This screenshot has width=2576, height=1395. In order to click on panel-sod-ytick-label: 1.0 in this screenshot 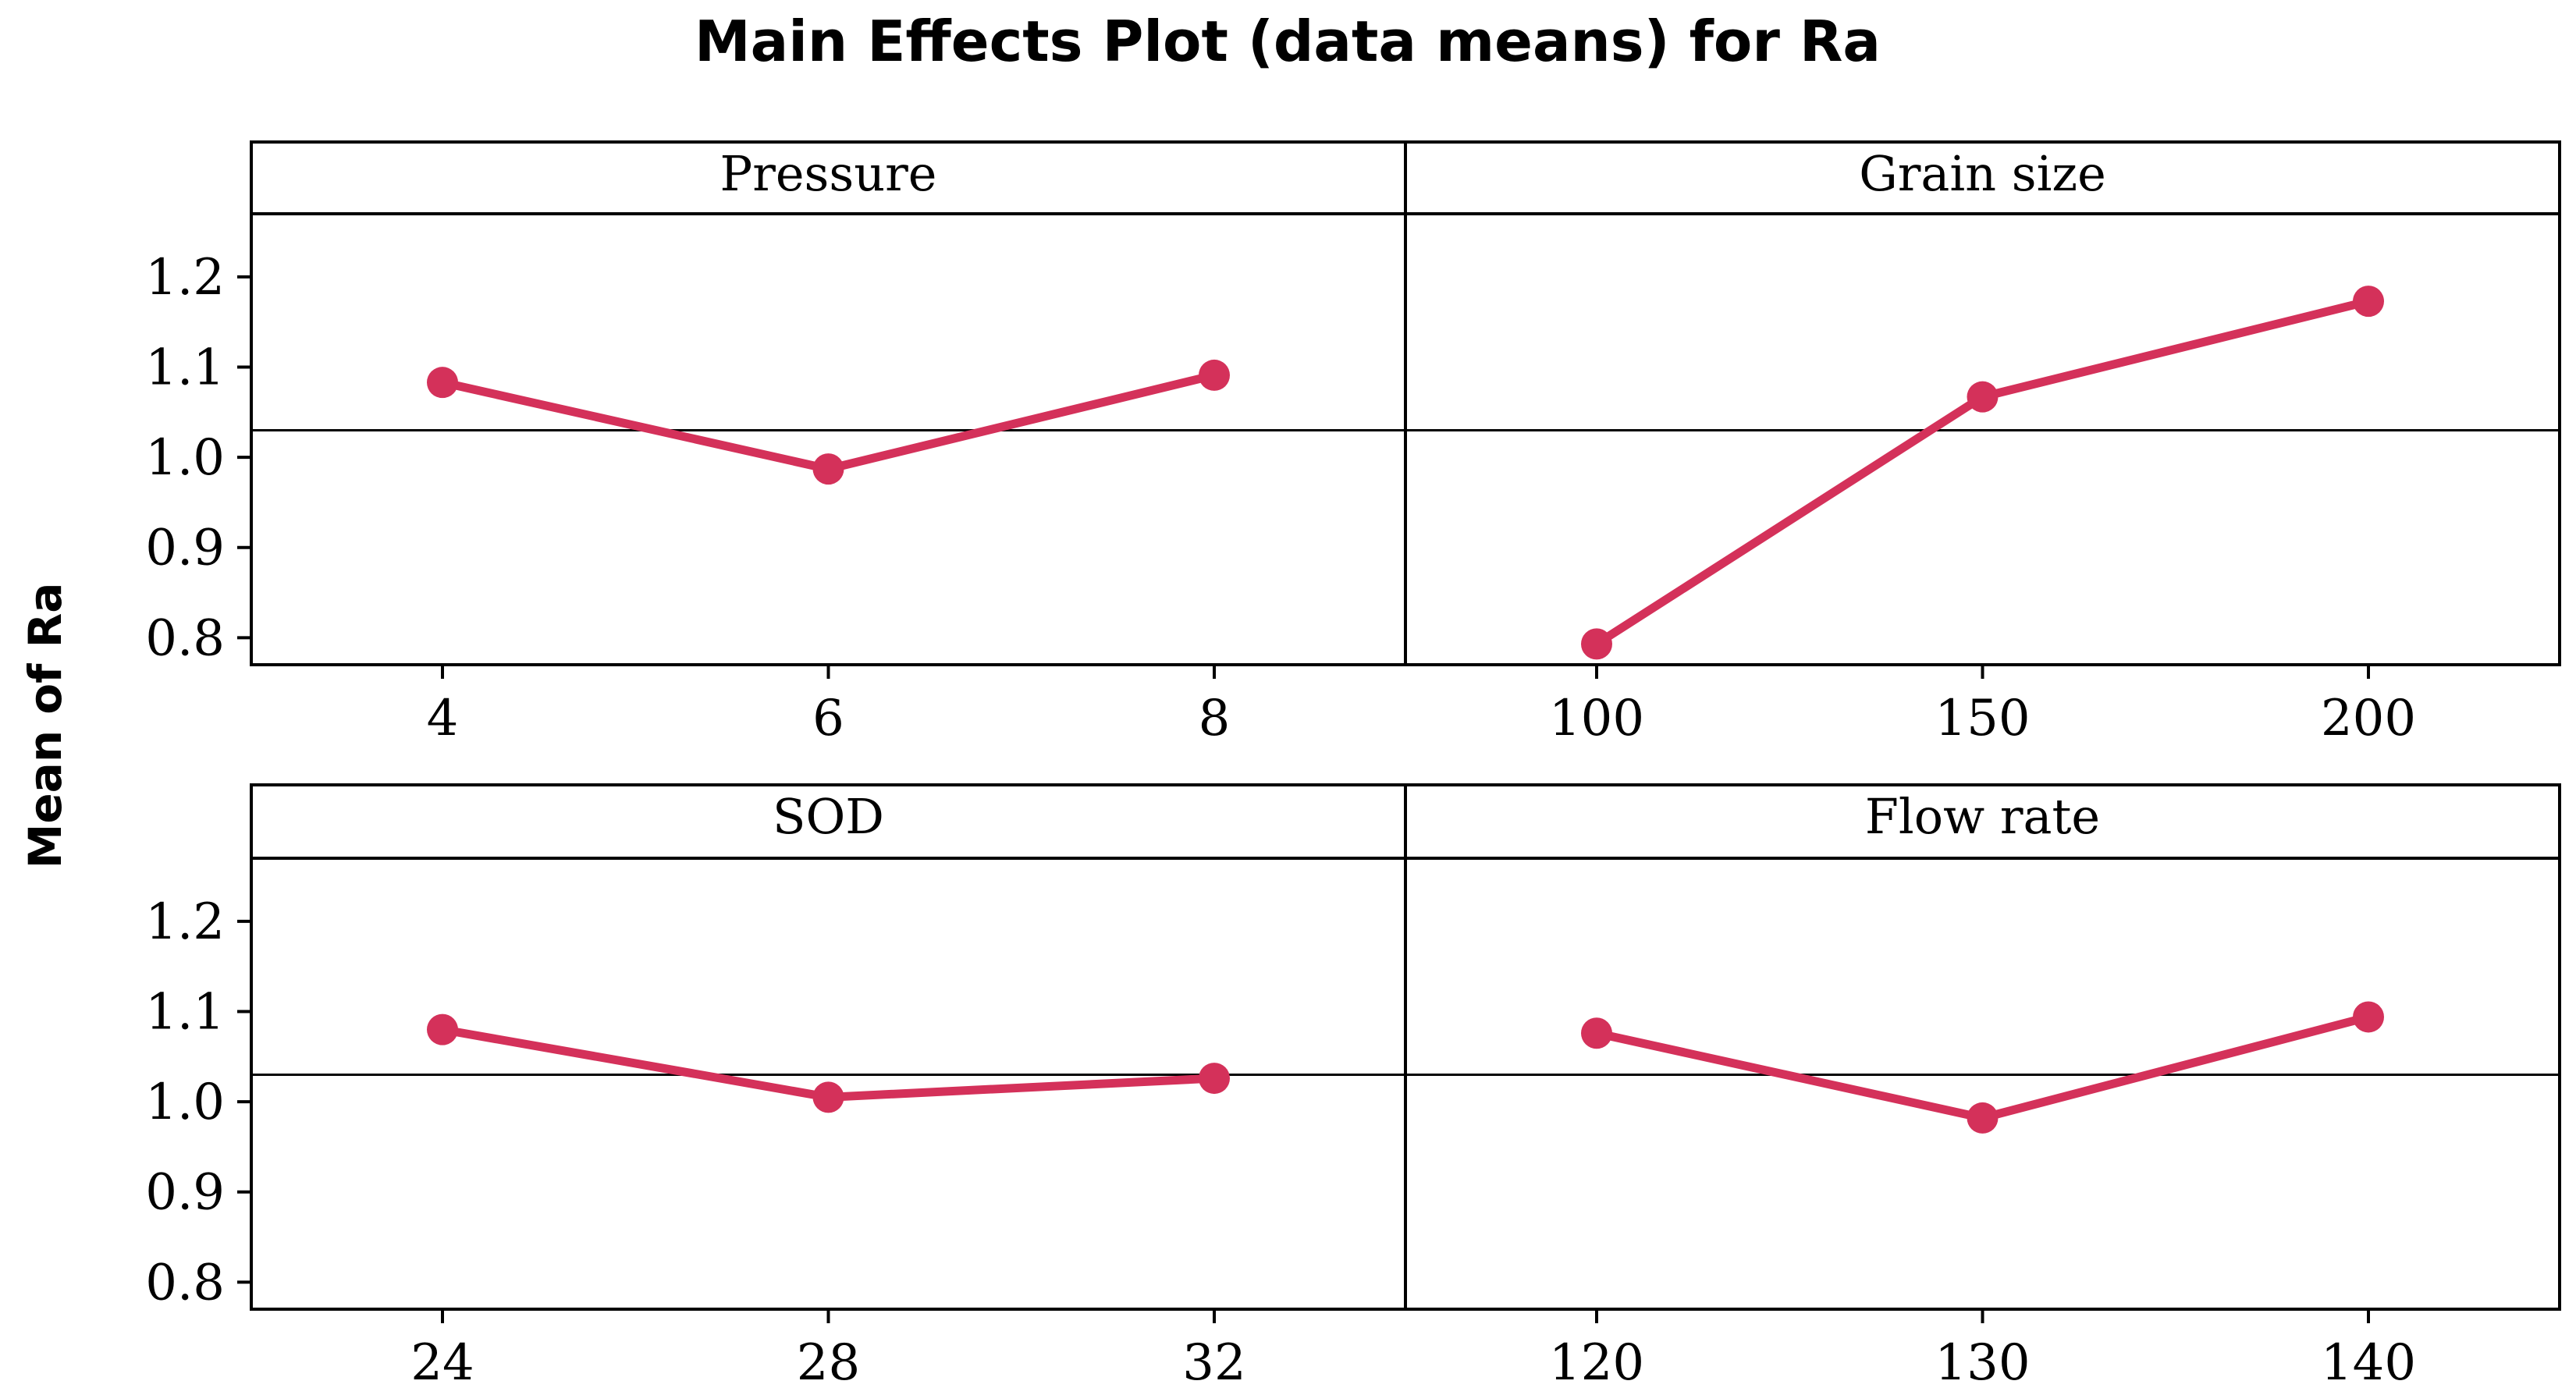, I will do `click(185, 1102)`.